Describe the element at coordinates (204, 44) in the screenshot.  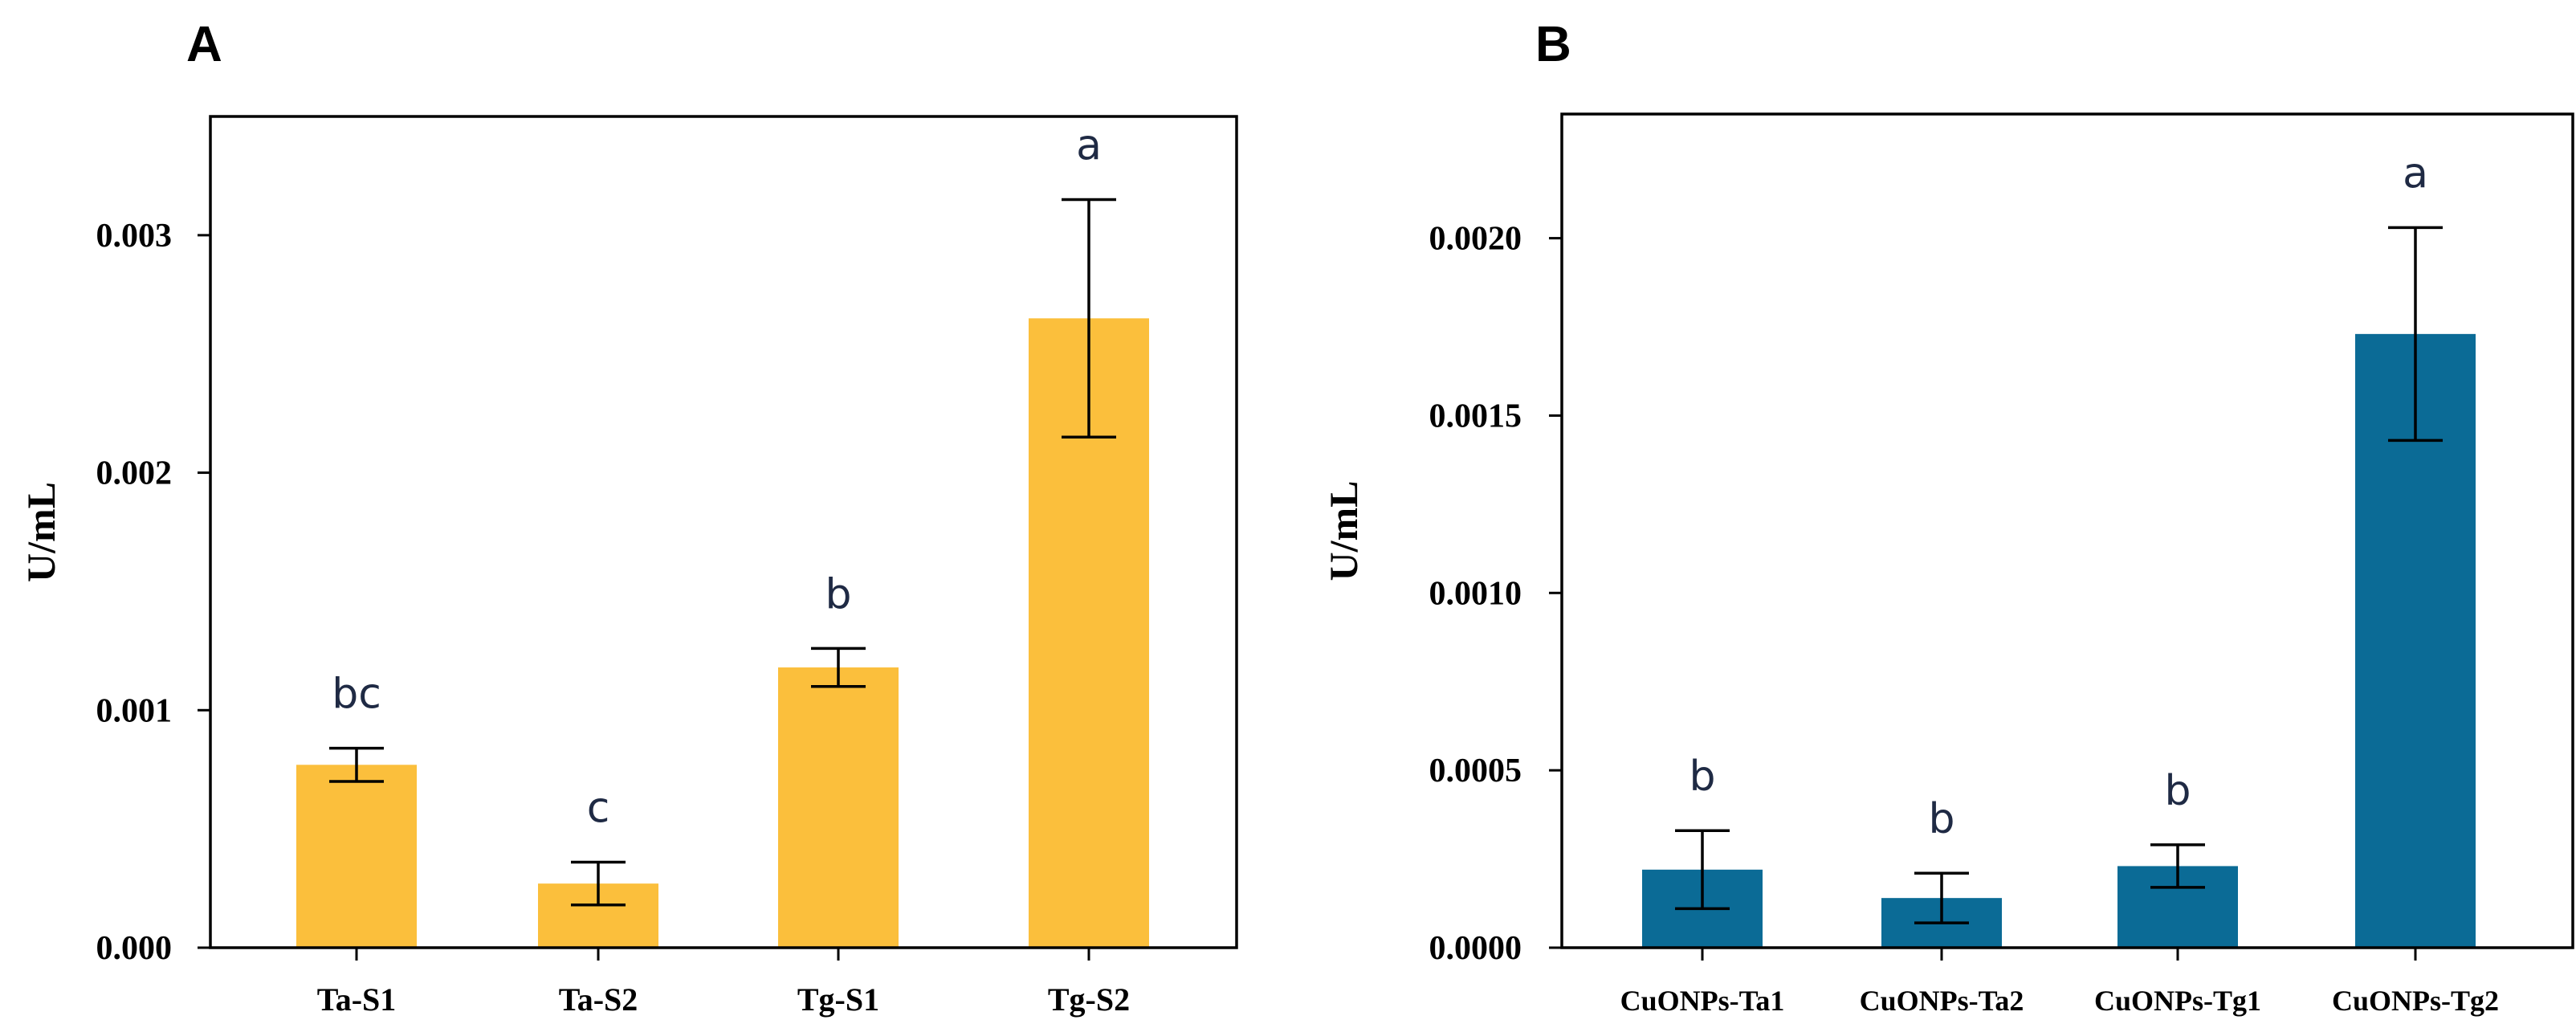
I see `panel-letter: A` at that location.